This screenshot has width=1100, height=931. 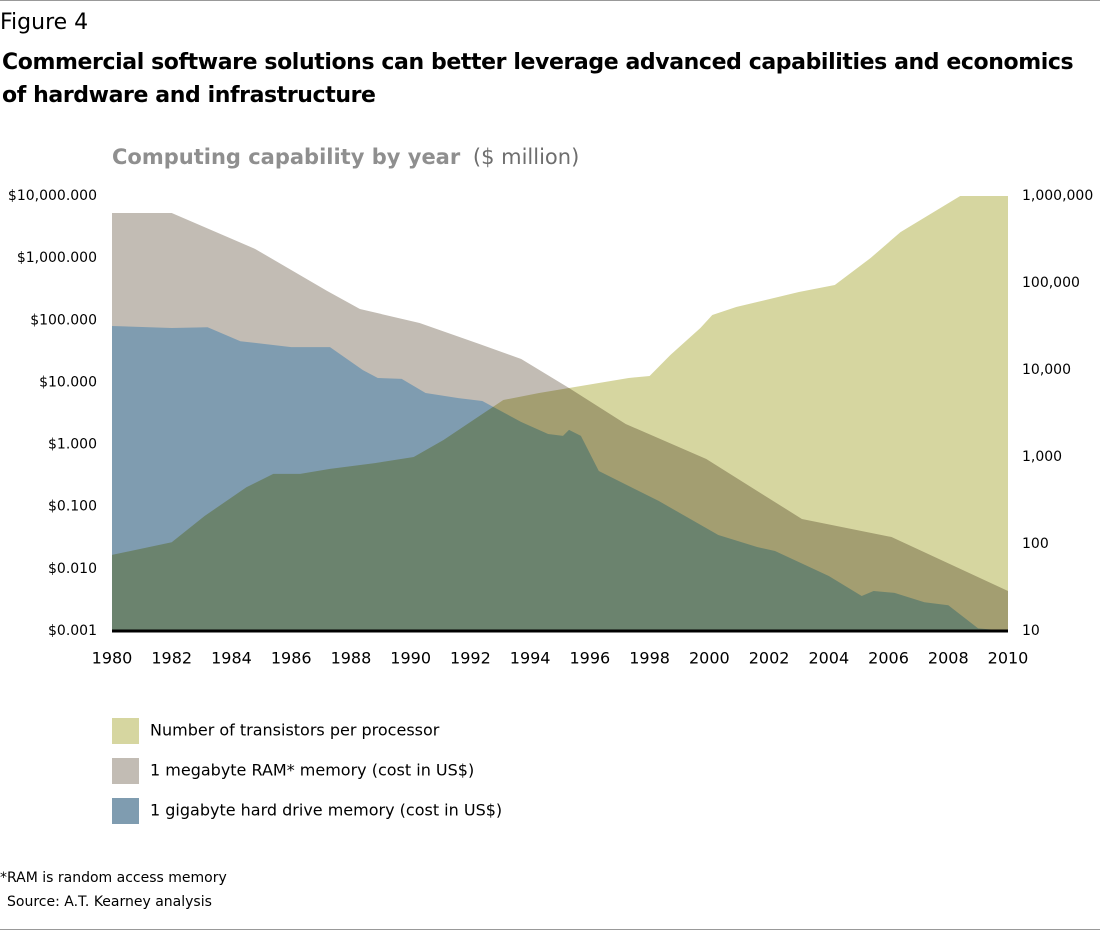 What do you see at coordinates (52, 196) in the screenshot?
I see `y-tick-label: $10,000.000` at bounding box center [52, 196].